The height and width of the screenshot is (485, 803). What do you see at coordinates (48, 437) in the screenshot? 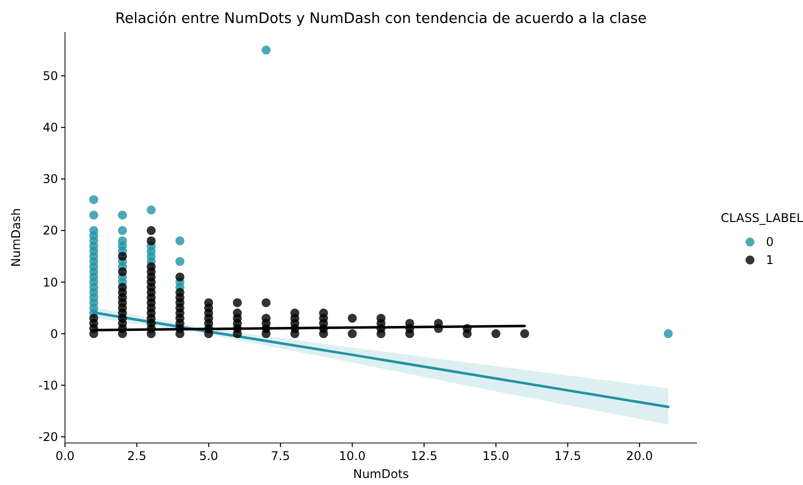
I see `y-tick-label: -20` at bounding box center [48, 437].